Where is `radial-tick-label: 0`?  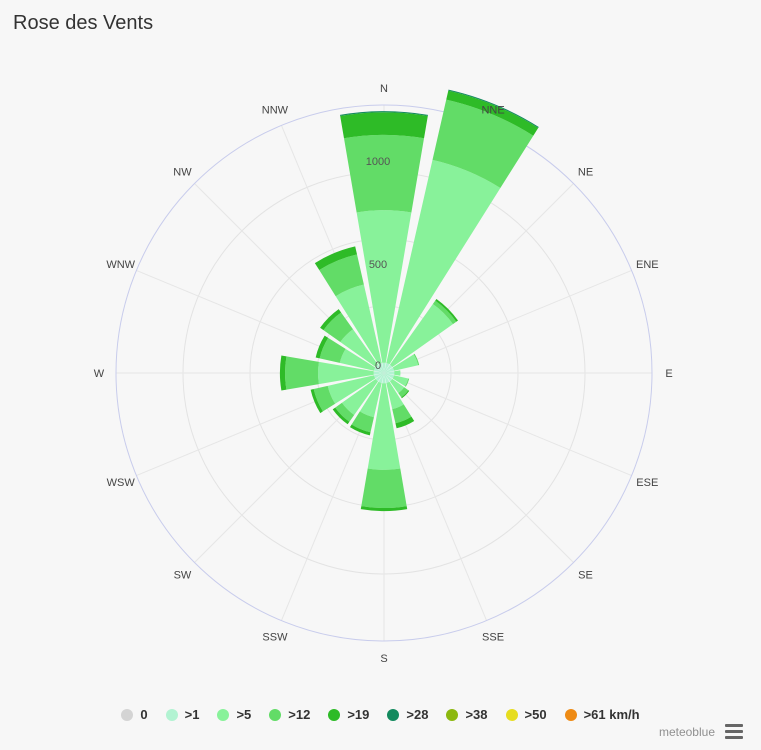 radial-tick-label: 0 is located at coordinates (378, 366).